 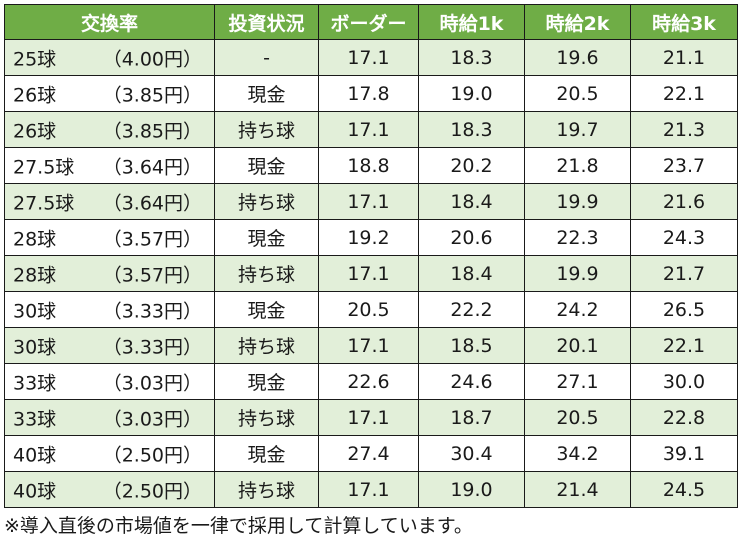 What do you see at coordinates (684, 417) in the screenshot?
I see `cell-wage-3k: 22.8` at bounding box center [684, 417].